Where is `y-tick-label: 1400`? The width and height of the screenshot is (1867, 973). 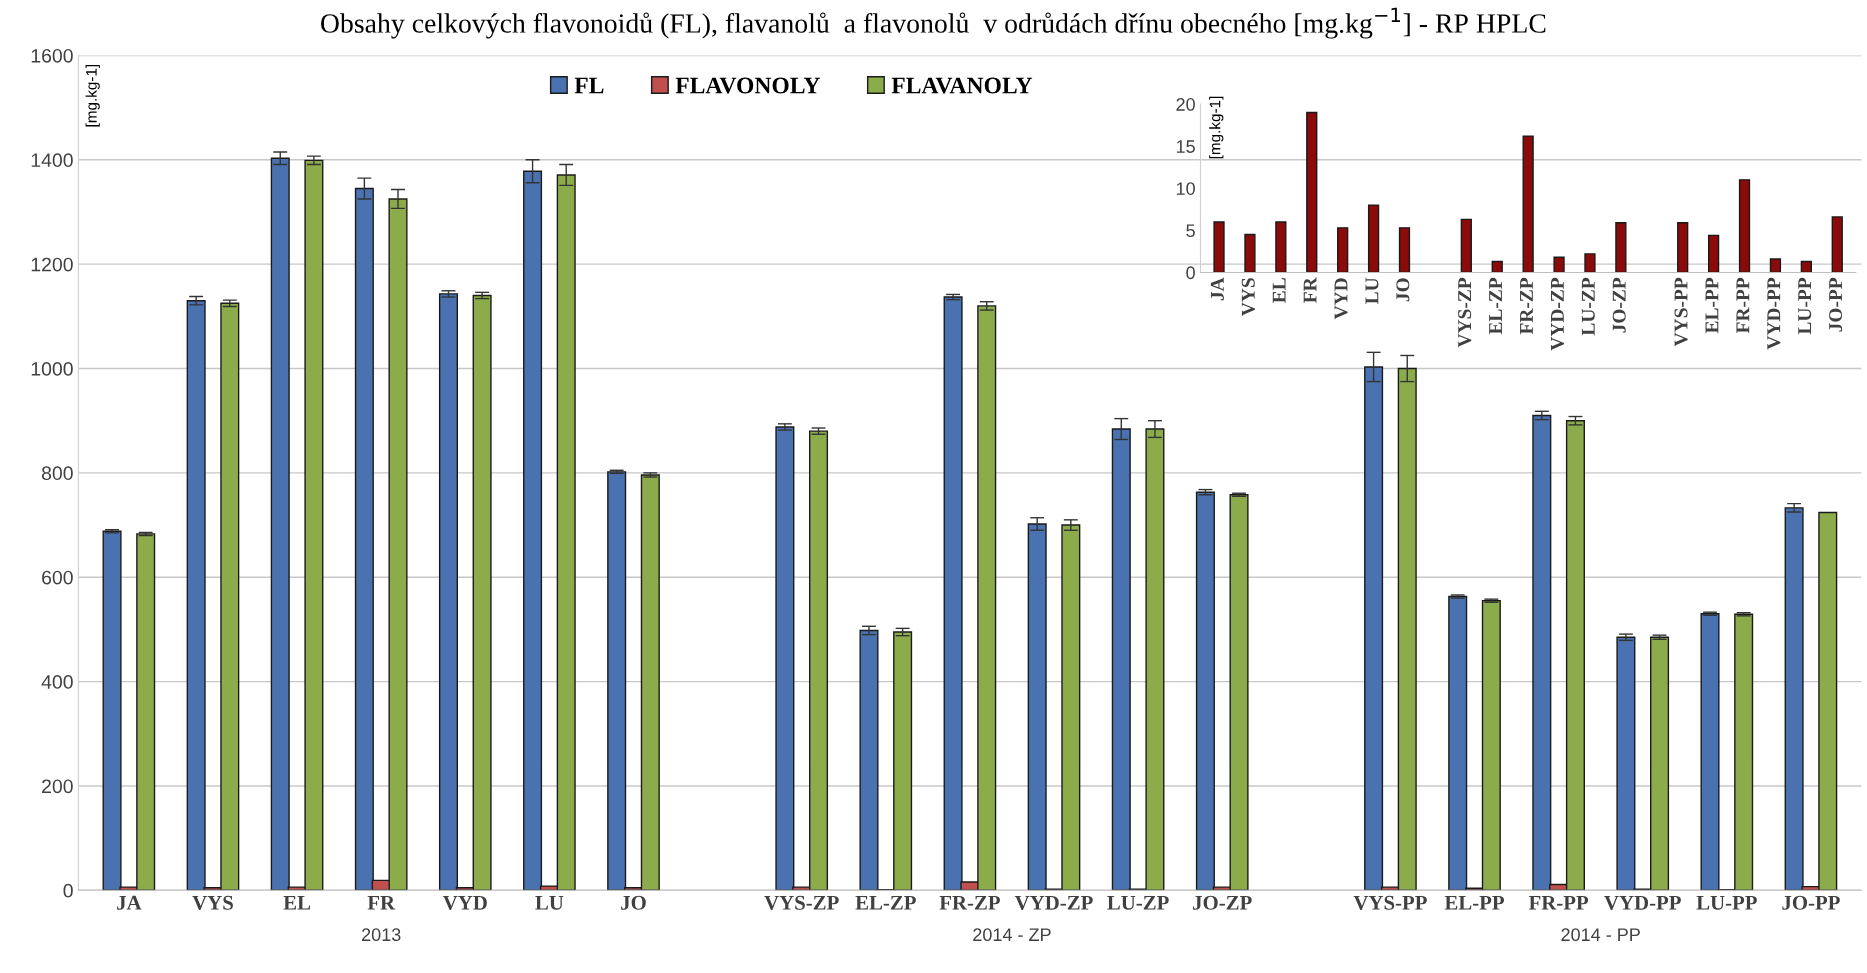 y-tick-label: 1400 is located at coordinates (52, 160).